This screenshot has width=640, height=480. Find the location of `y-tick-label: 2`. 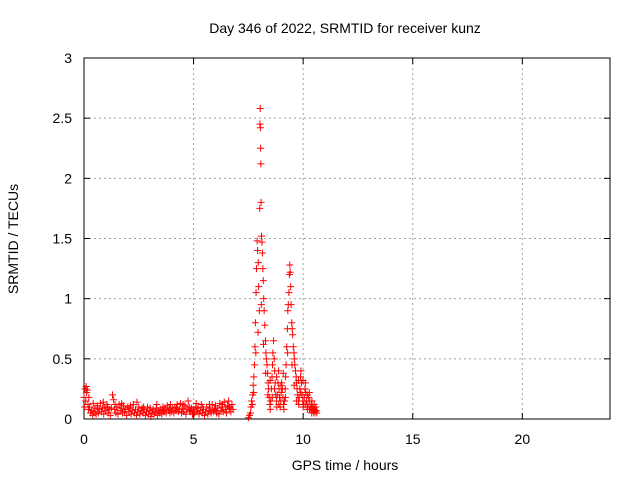

y-tick-label: 2 is located at coordinates (68, 178).